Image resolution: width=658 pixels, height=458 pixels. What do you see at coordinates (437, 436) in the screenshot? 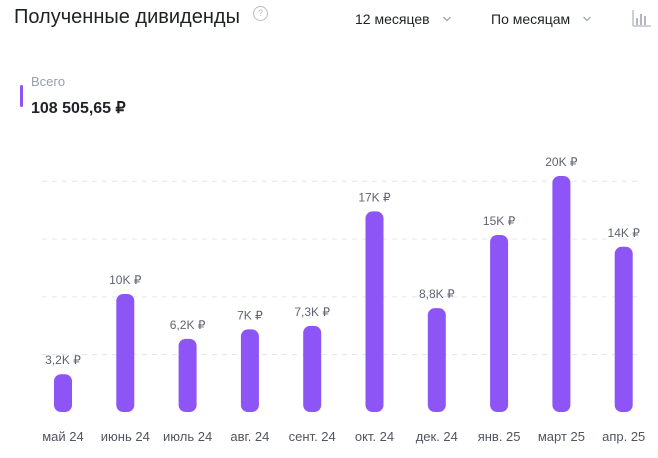
I see `category-label: дек. 24` at bounding box center [437, 436].